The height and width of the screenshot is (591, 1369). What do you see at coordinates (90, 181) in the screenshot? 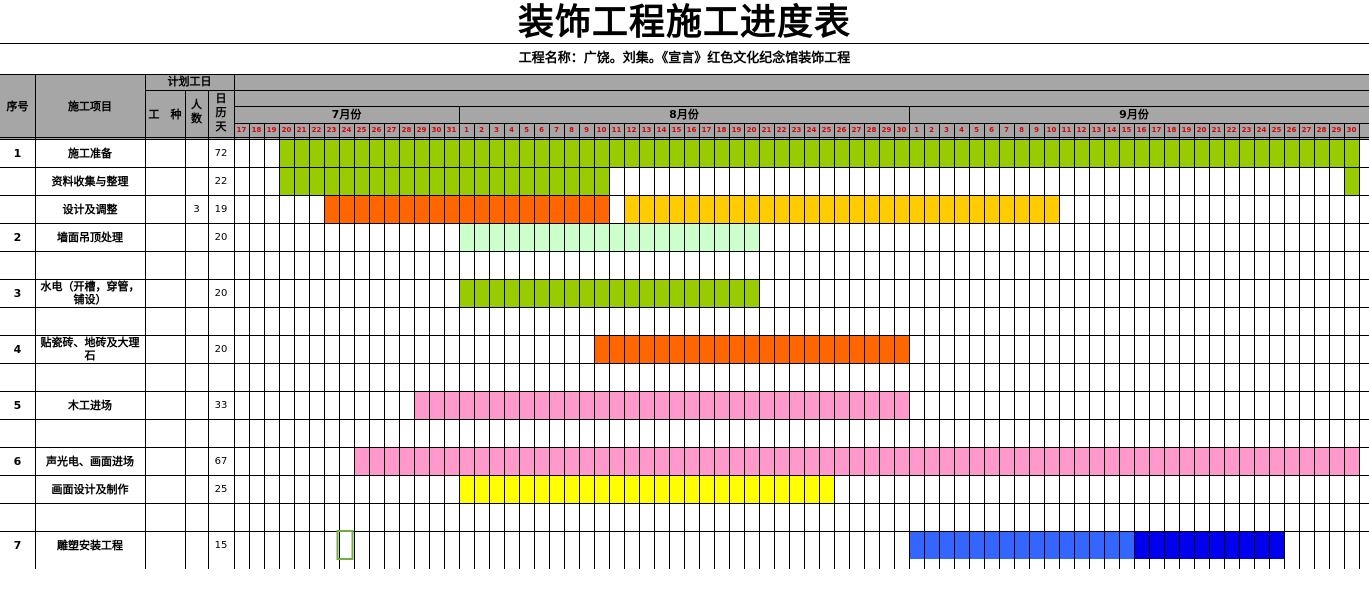
I see `row-item: 资料收集与整理` at bounding box center [90, 181].